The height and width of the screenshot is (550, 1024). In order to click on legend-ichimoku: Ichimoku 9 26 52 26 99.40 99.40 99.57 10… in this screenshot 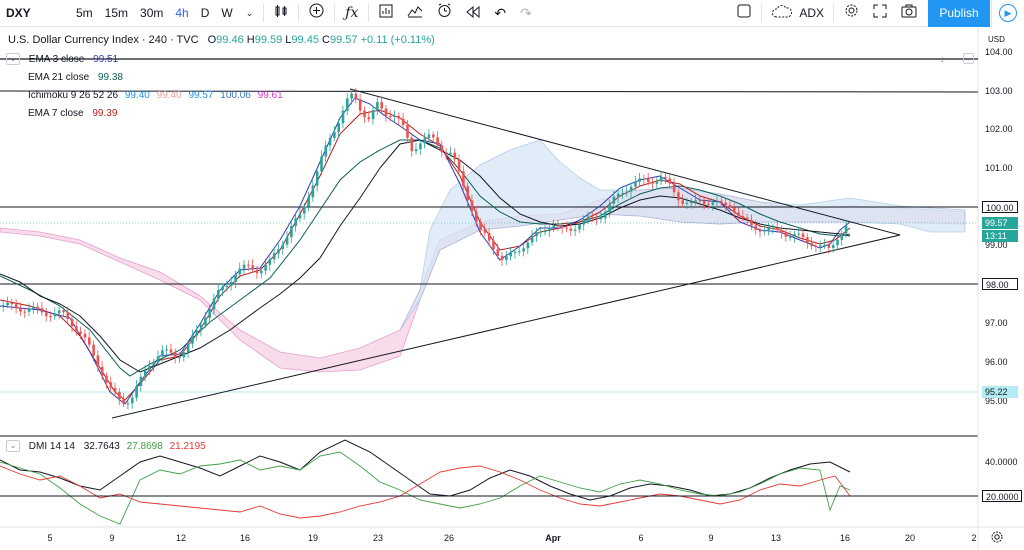, I will do `click(155, 95)`.